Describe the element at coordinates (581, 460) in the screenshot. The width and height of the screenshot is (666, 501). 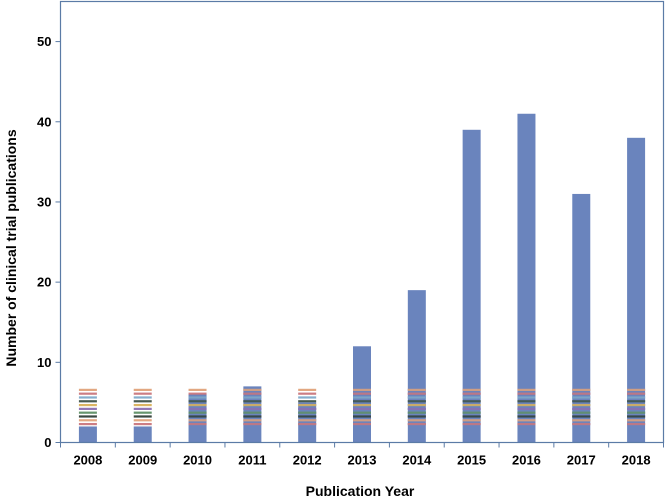
I see `x-tick-label: 2017` at that location.